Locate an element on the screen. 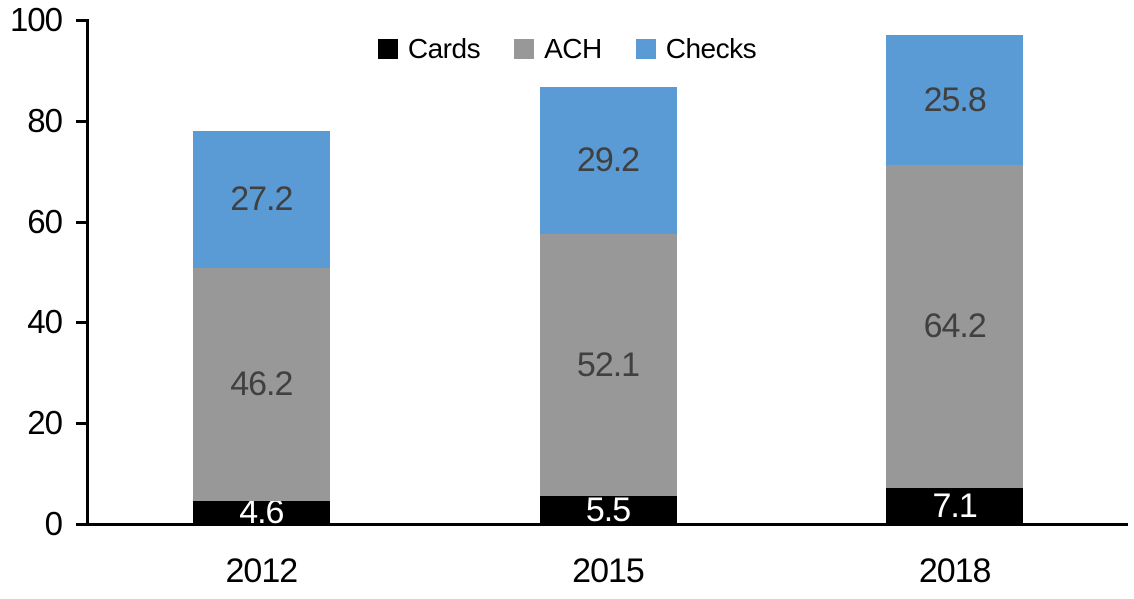  data-label: 7.1 is located at coordinates (955, 506).